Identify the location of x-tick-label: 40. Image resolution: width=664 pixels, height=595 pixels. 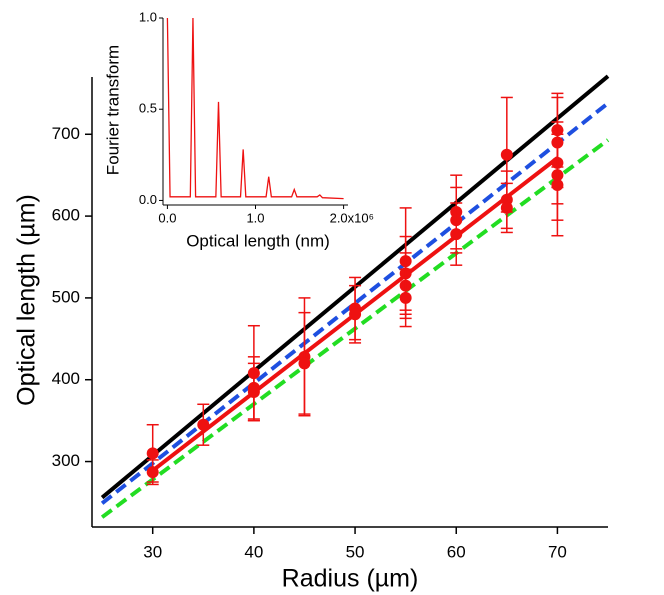
(253, 551).